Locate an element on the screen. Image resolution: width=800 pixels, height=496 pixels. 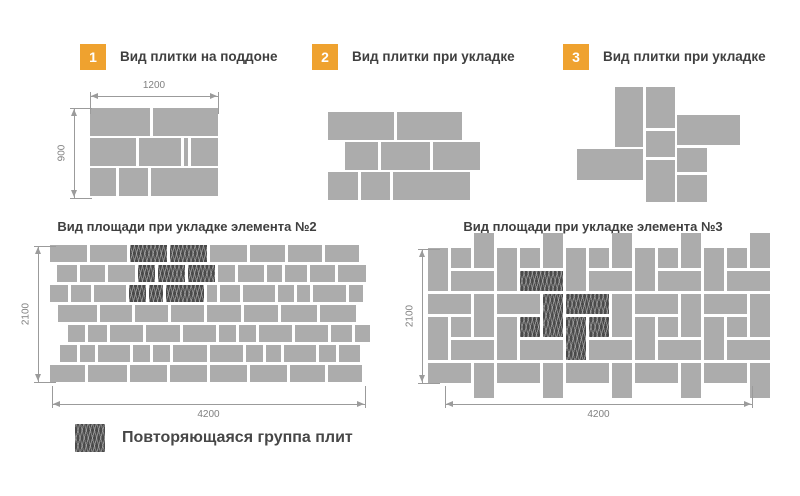
dim-line is located at coordinates (74, 153).